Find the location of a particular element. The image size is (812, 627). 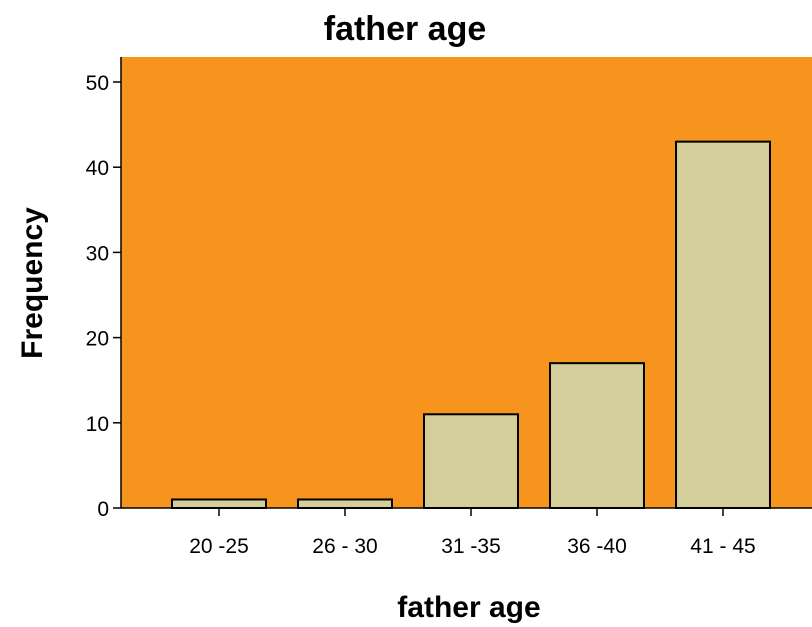

y-tick-label: 20 is located at coordinates (97, 339).